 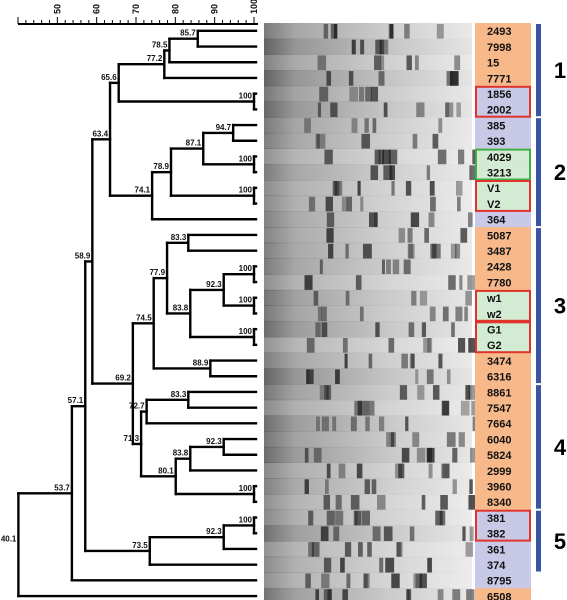 What do you see at coordinates (499, 488) in the screenshot?
I see `strain-label: 3960` at bounding box center [499, 488].